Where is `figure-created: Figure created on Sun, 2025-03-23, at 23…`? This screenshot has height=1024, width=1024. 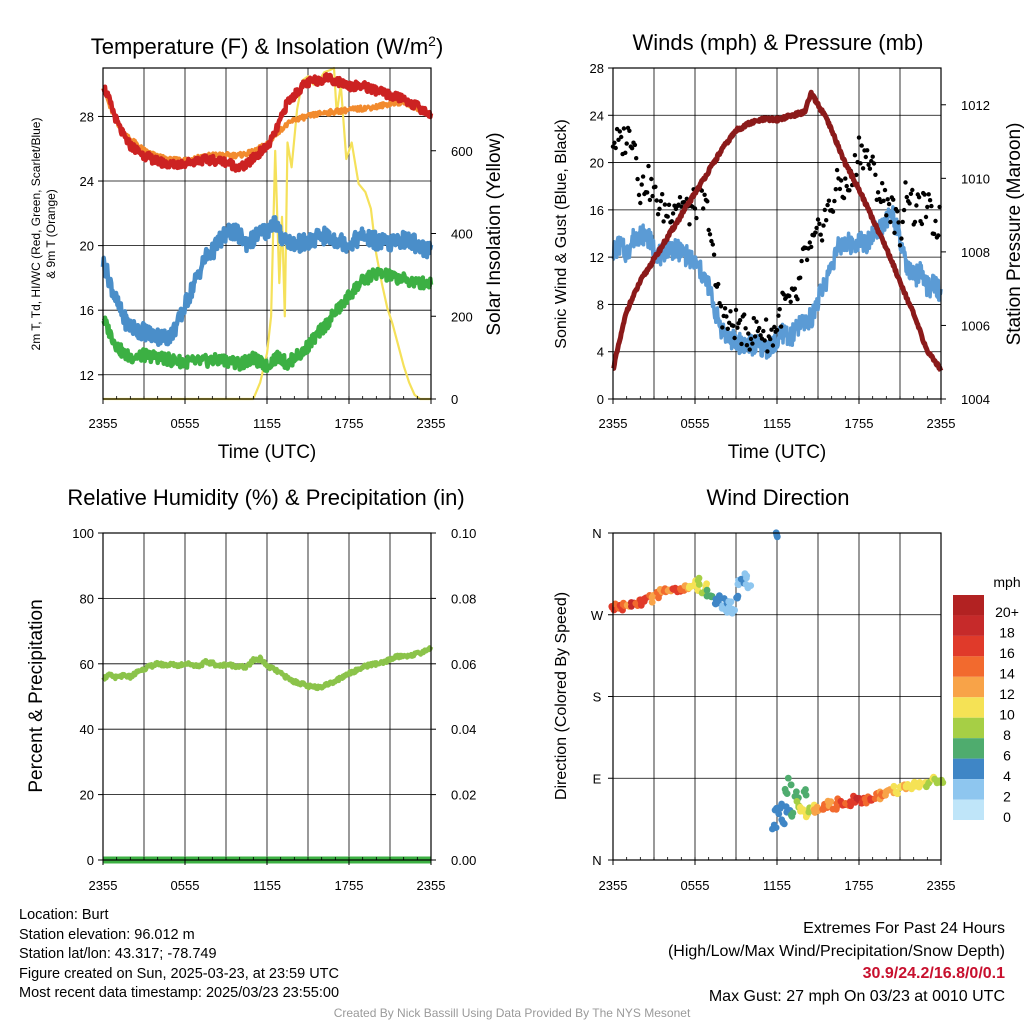 figure-created: Figure created on Sun, 2025-03-23, at 23… is located at coordinates (179, 973).